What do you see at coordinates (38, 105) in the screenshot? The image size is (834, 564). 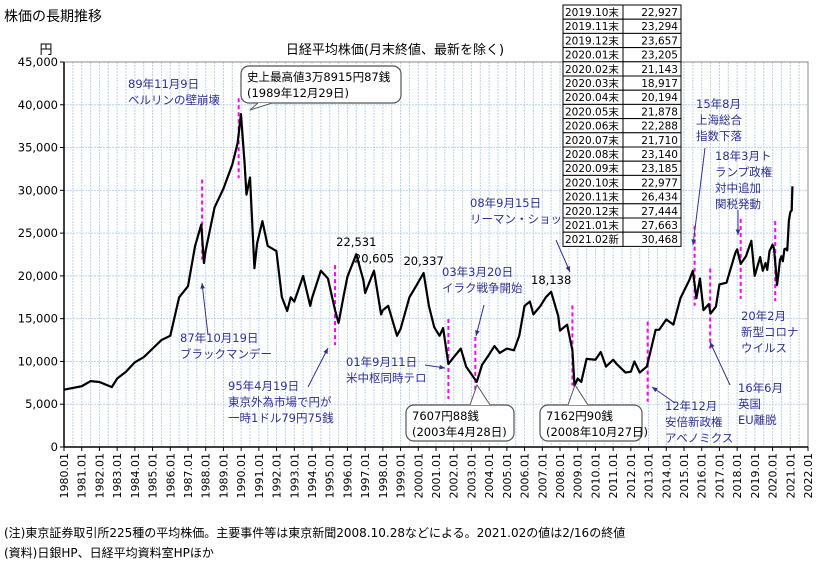 I see `y-tick-label: 40,000` at bounding box center [38, 105].